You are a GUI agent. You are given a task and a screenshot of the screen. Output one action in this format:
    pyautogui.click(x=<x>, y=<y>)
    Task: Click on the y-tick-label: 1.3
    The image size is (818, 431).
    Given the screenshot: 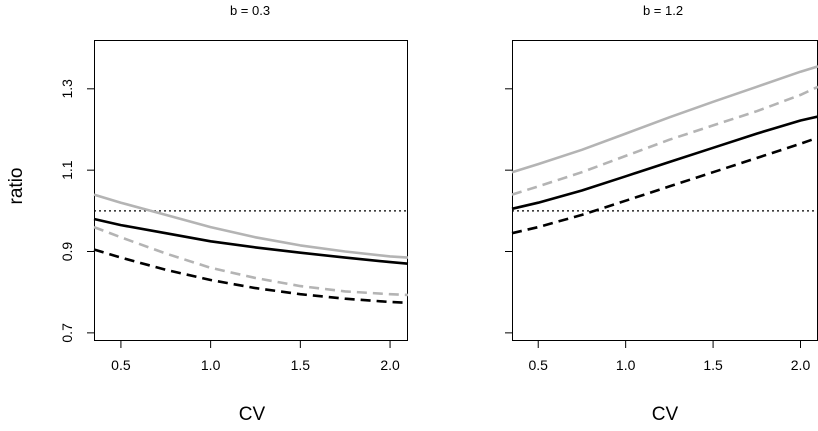 What is the action you would take?
    pyautogui.click(x=67, y=89)
    